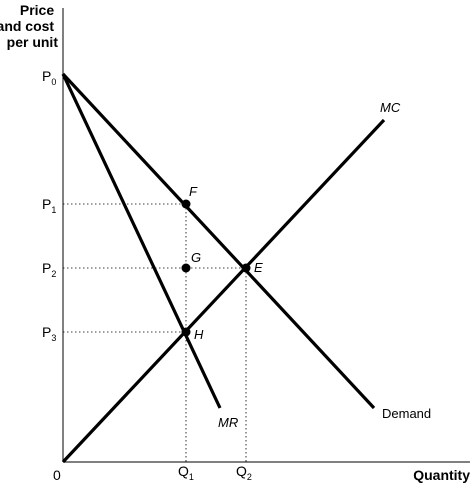 The image size is (472, 488). Describe the element at coordinates (441, 475) in the screenshot. I see `x-axis-title: Quantity` at that location.